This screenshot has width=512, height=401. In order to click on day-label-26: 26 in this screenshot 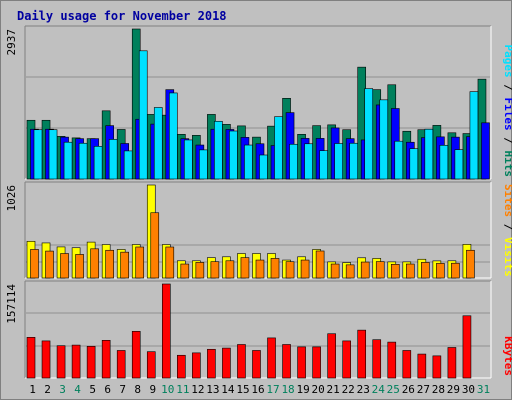, I will do `click(408, 389)`.